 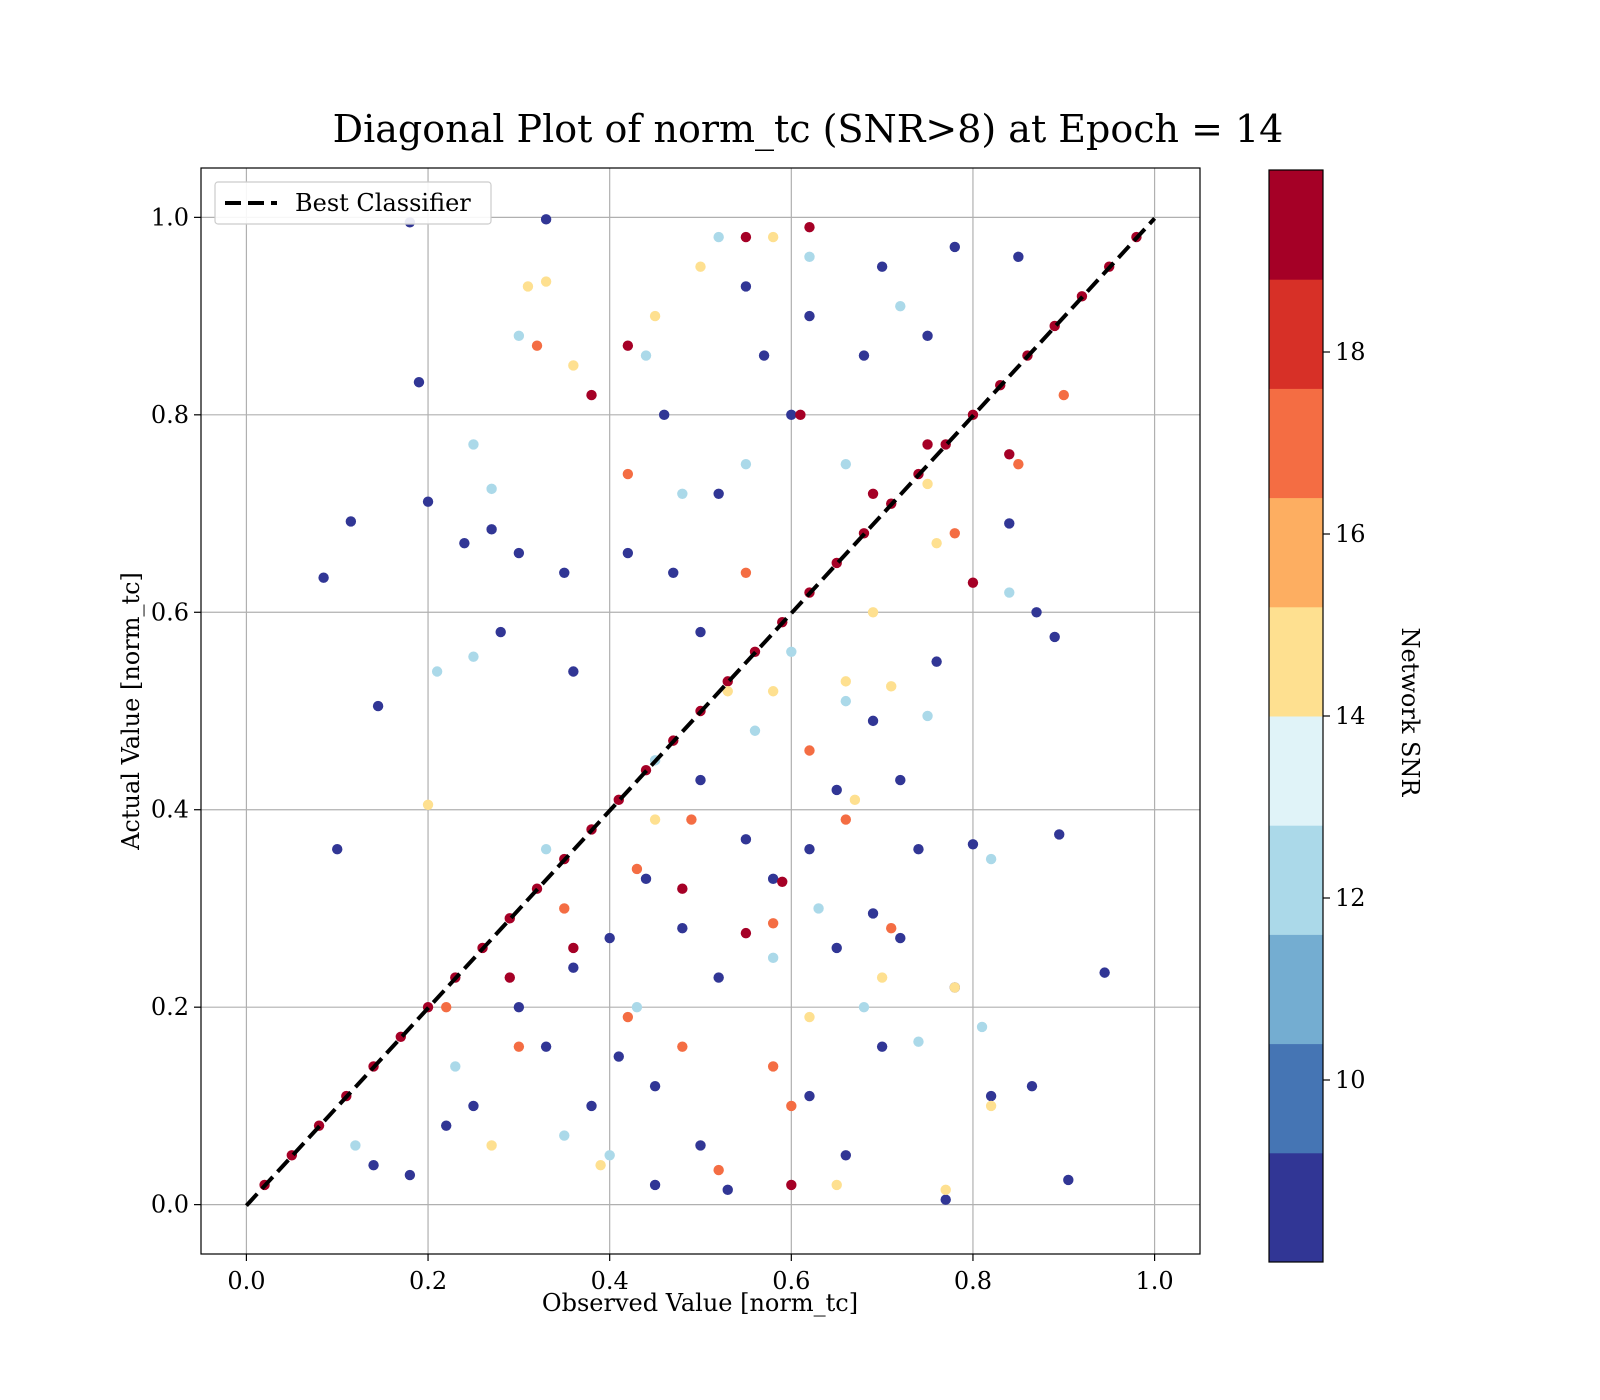 I want to click on x-tick-label: 0.0, so click(x=246, y=1281).